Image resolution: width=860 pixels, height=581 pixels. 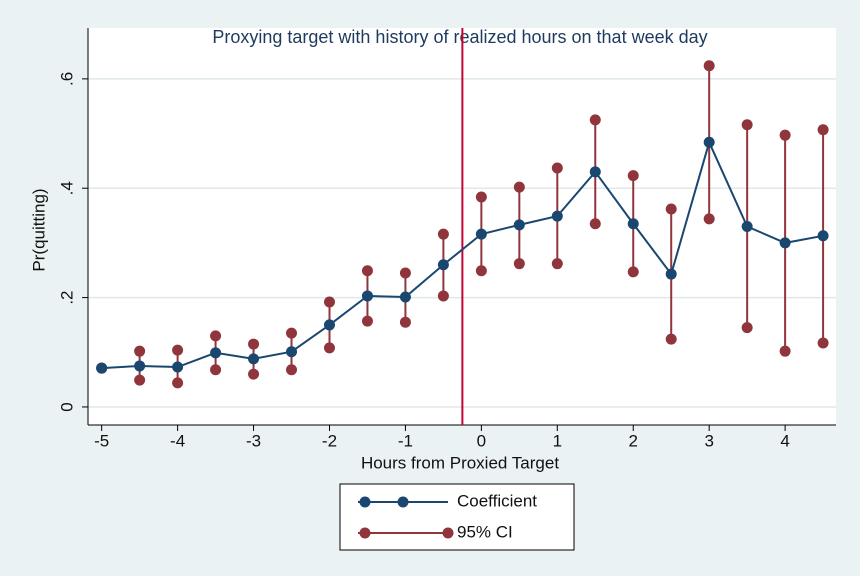 I want to click on legend, so click(x=457, y=517).